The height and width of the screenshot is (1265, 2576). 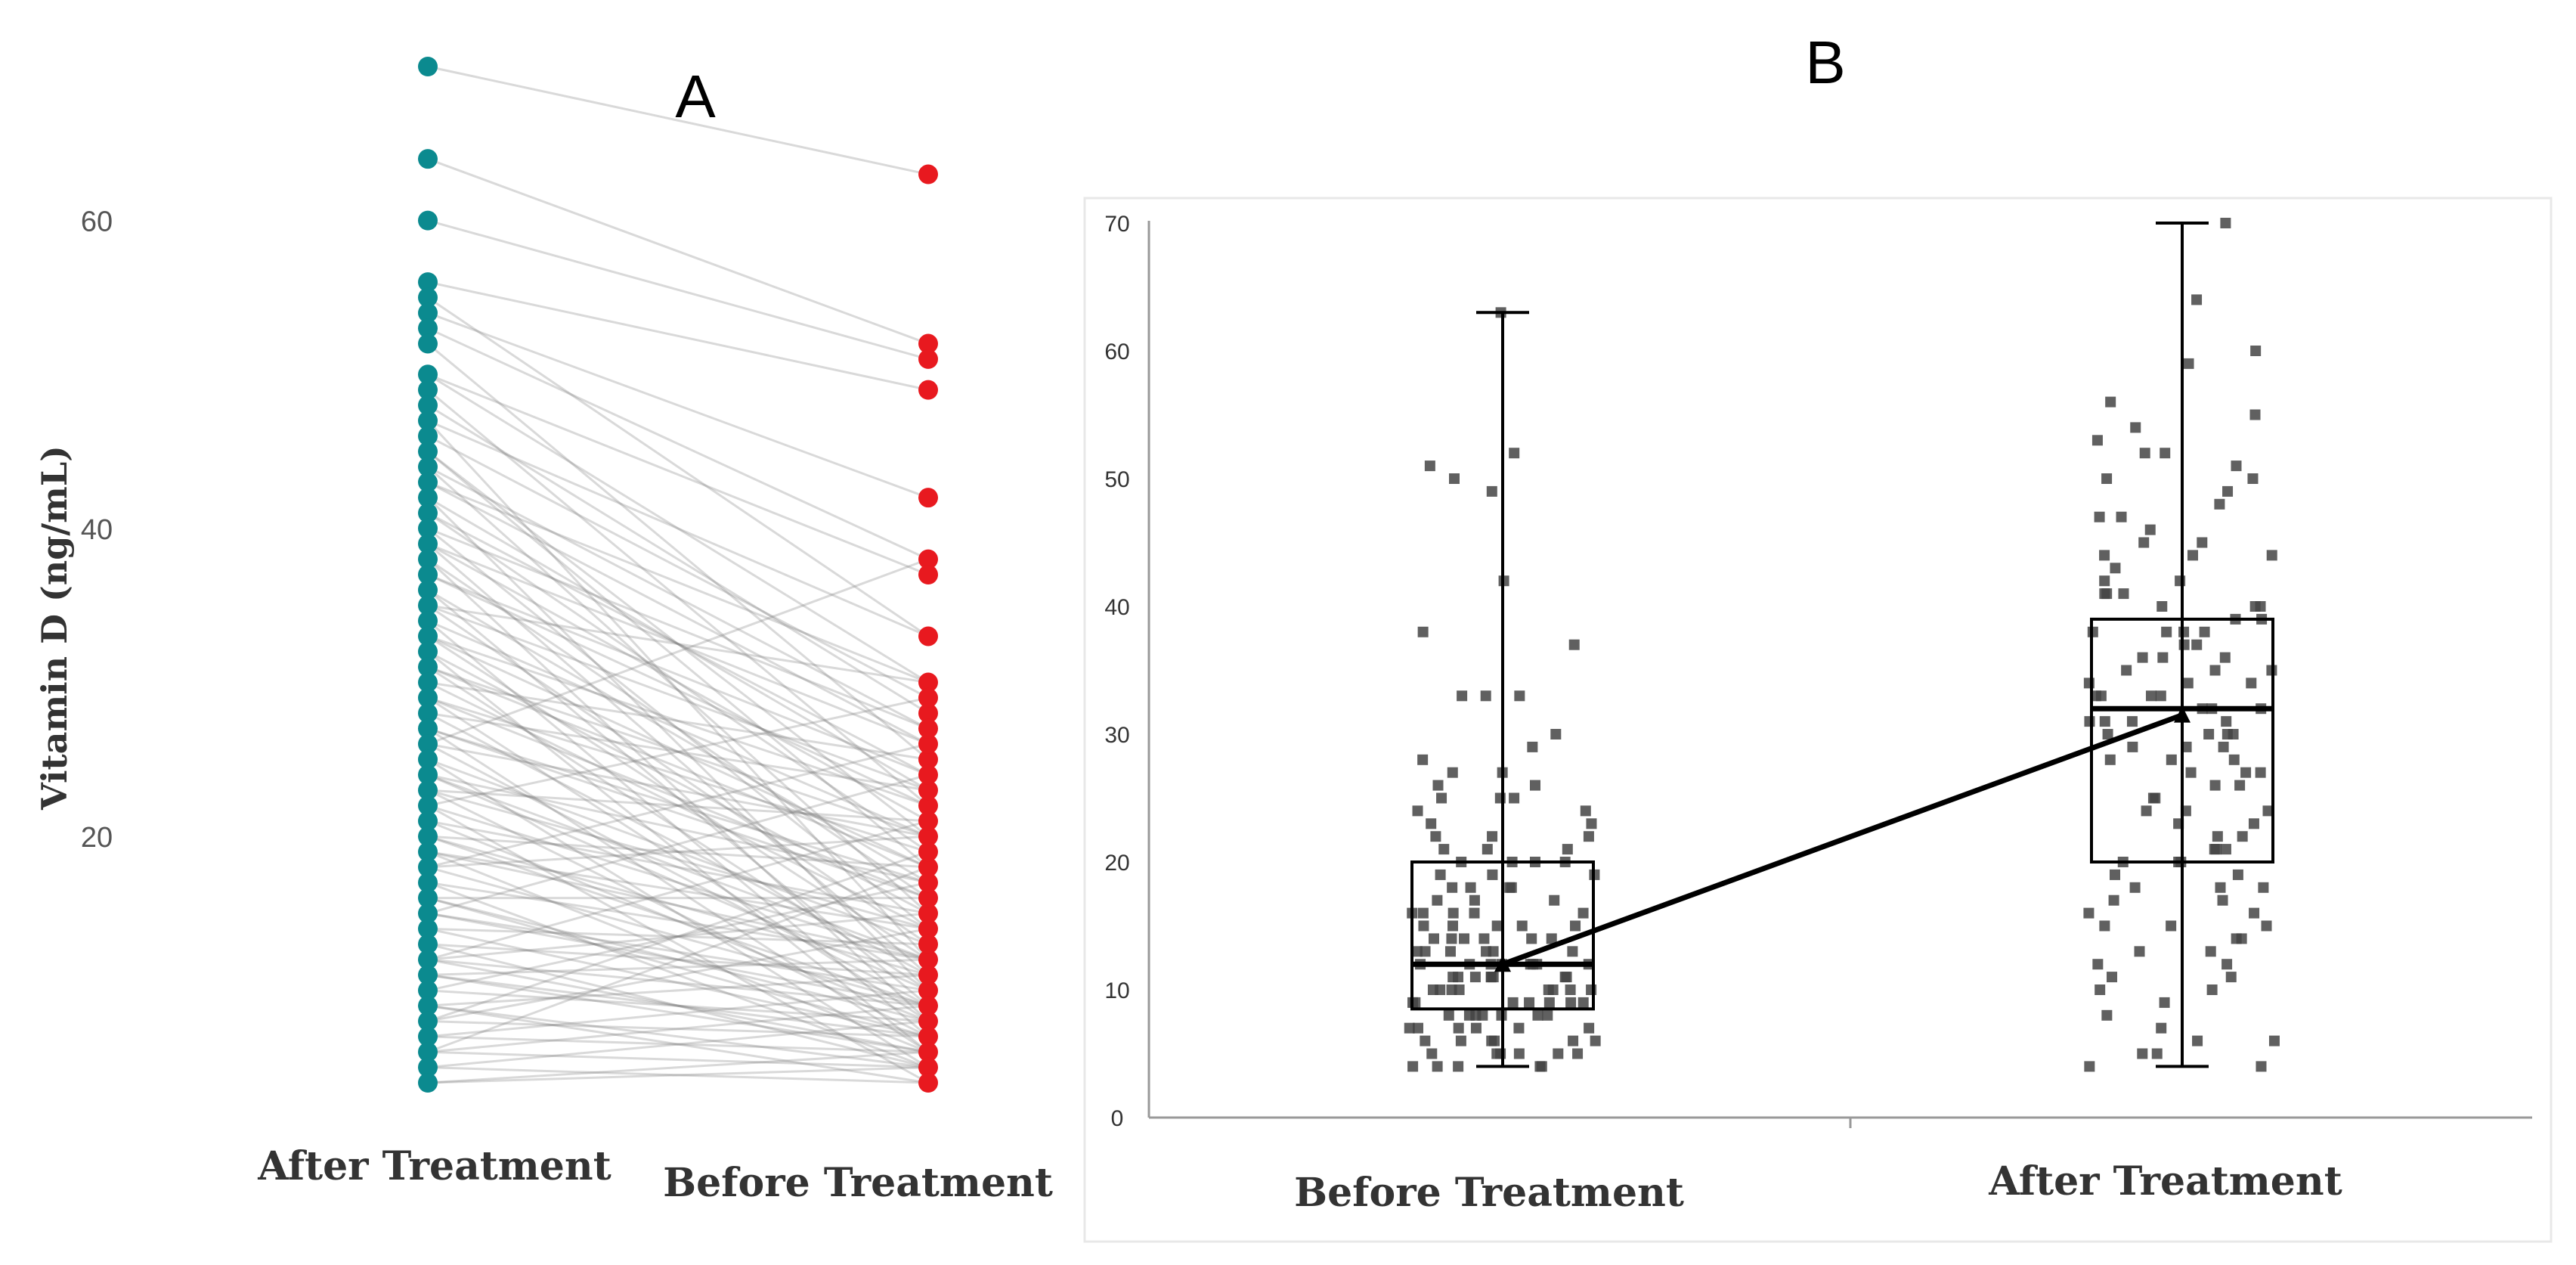 What do you see at coordinates (54, 628) in the screenshot?
I see `panel-a-y-axis-label: Vitamin D (ng/mL)` at bounding box center [54, 628].